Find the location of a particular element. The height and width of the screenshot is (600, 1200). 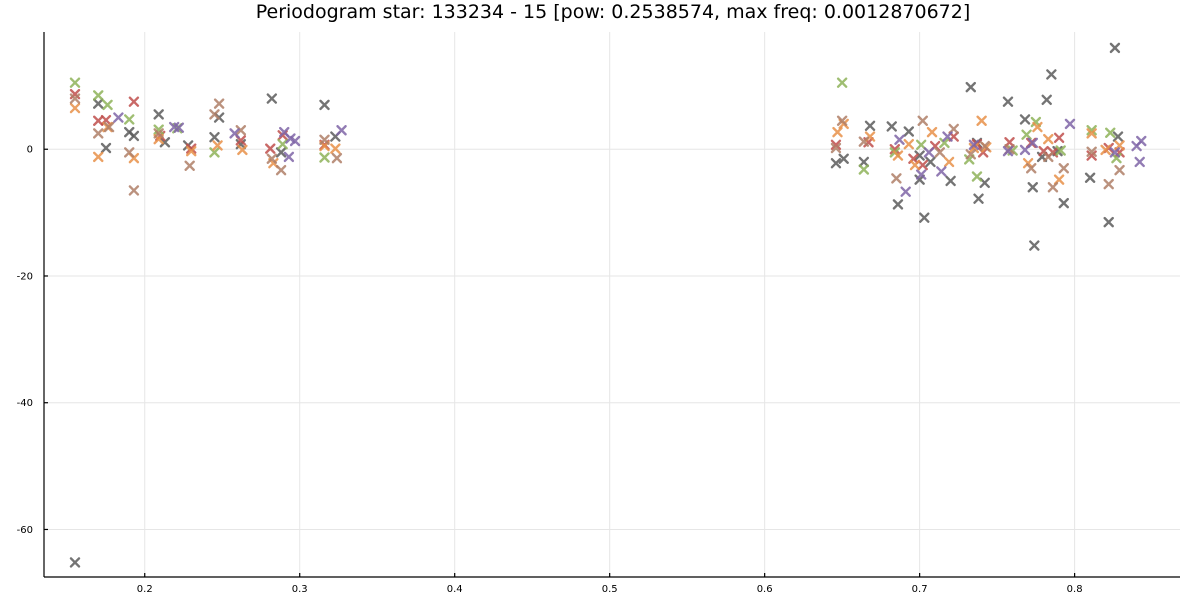

y-tick-label: -60 is located at coordinates (25, 530).